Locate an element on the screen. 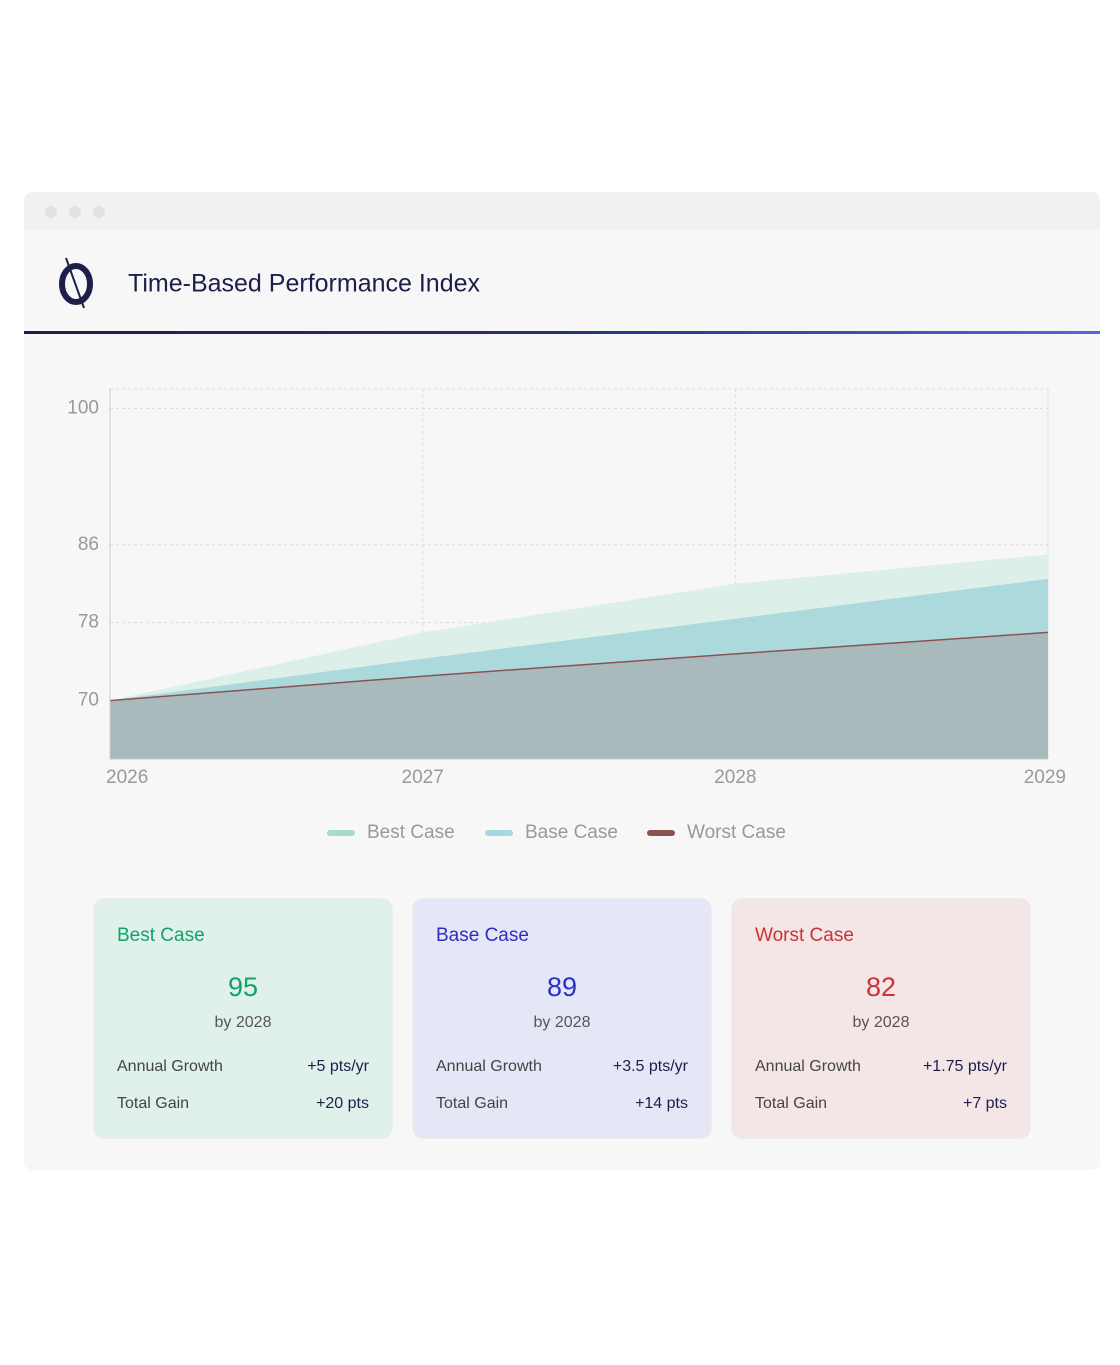  row-value: +5 pts/yr is located at coordinates (338, 1066).